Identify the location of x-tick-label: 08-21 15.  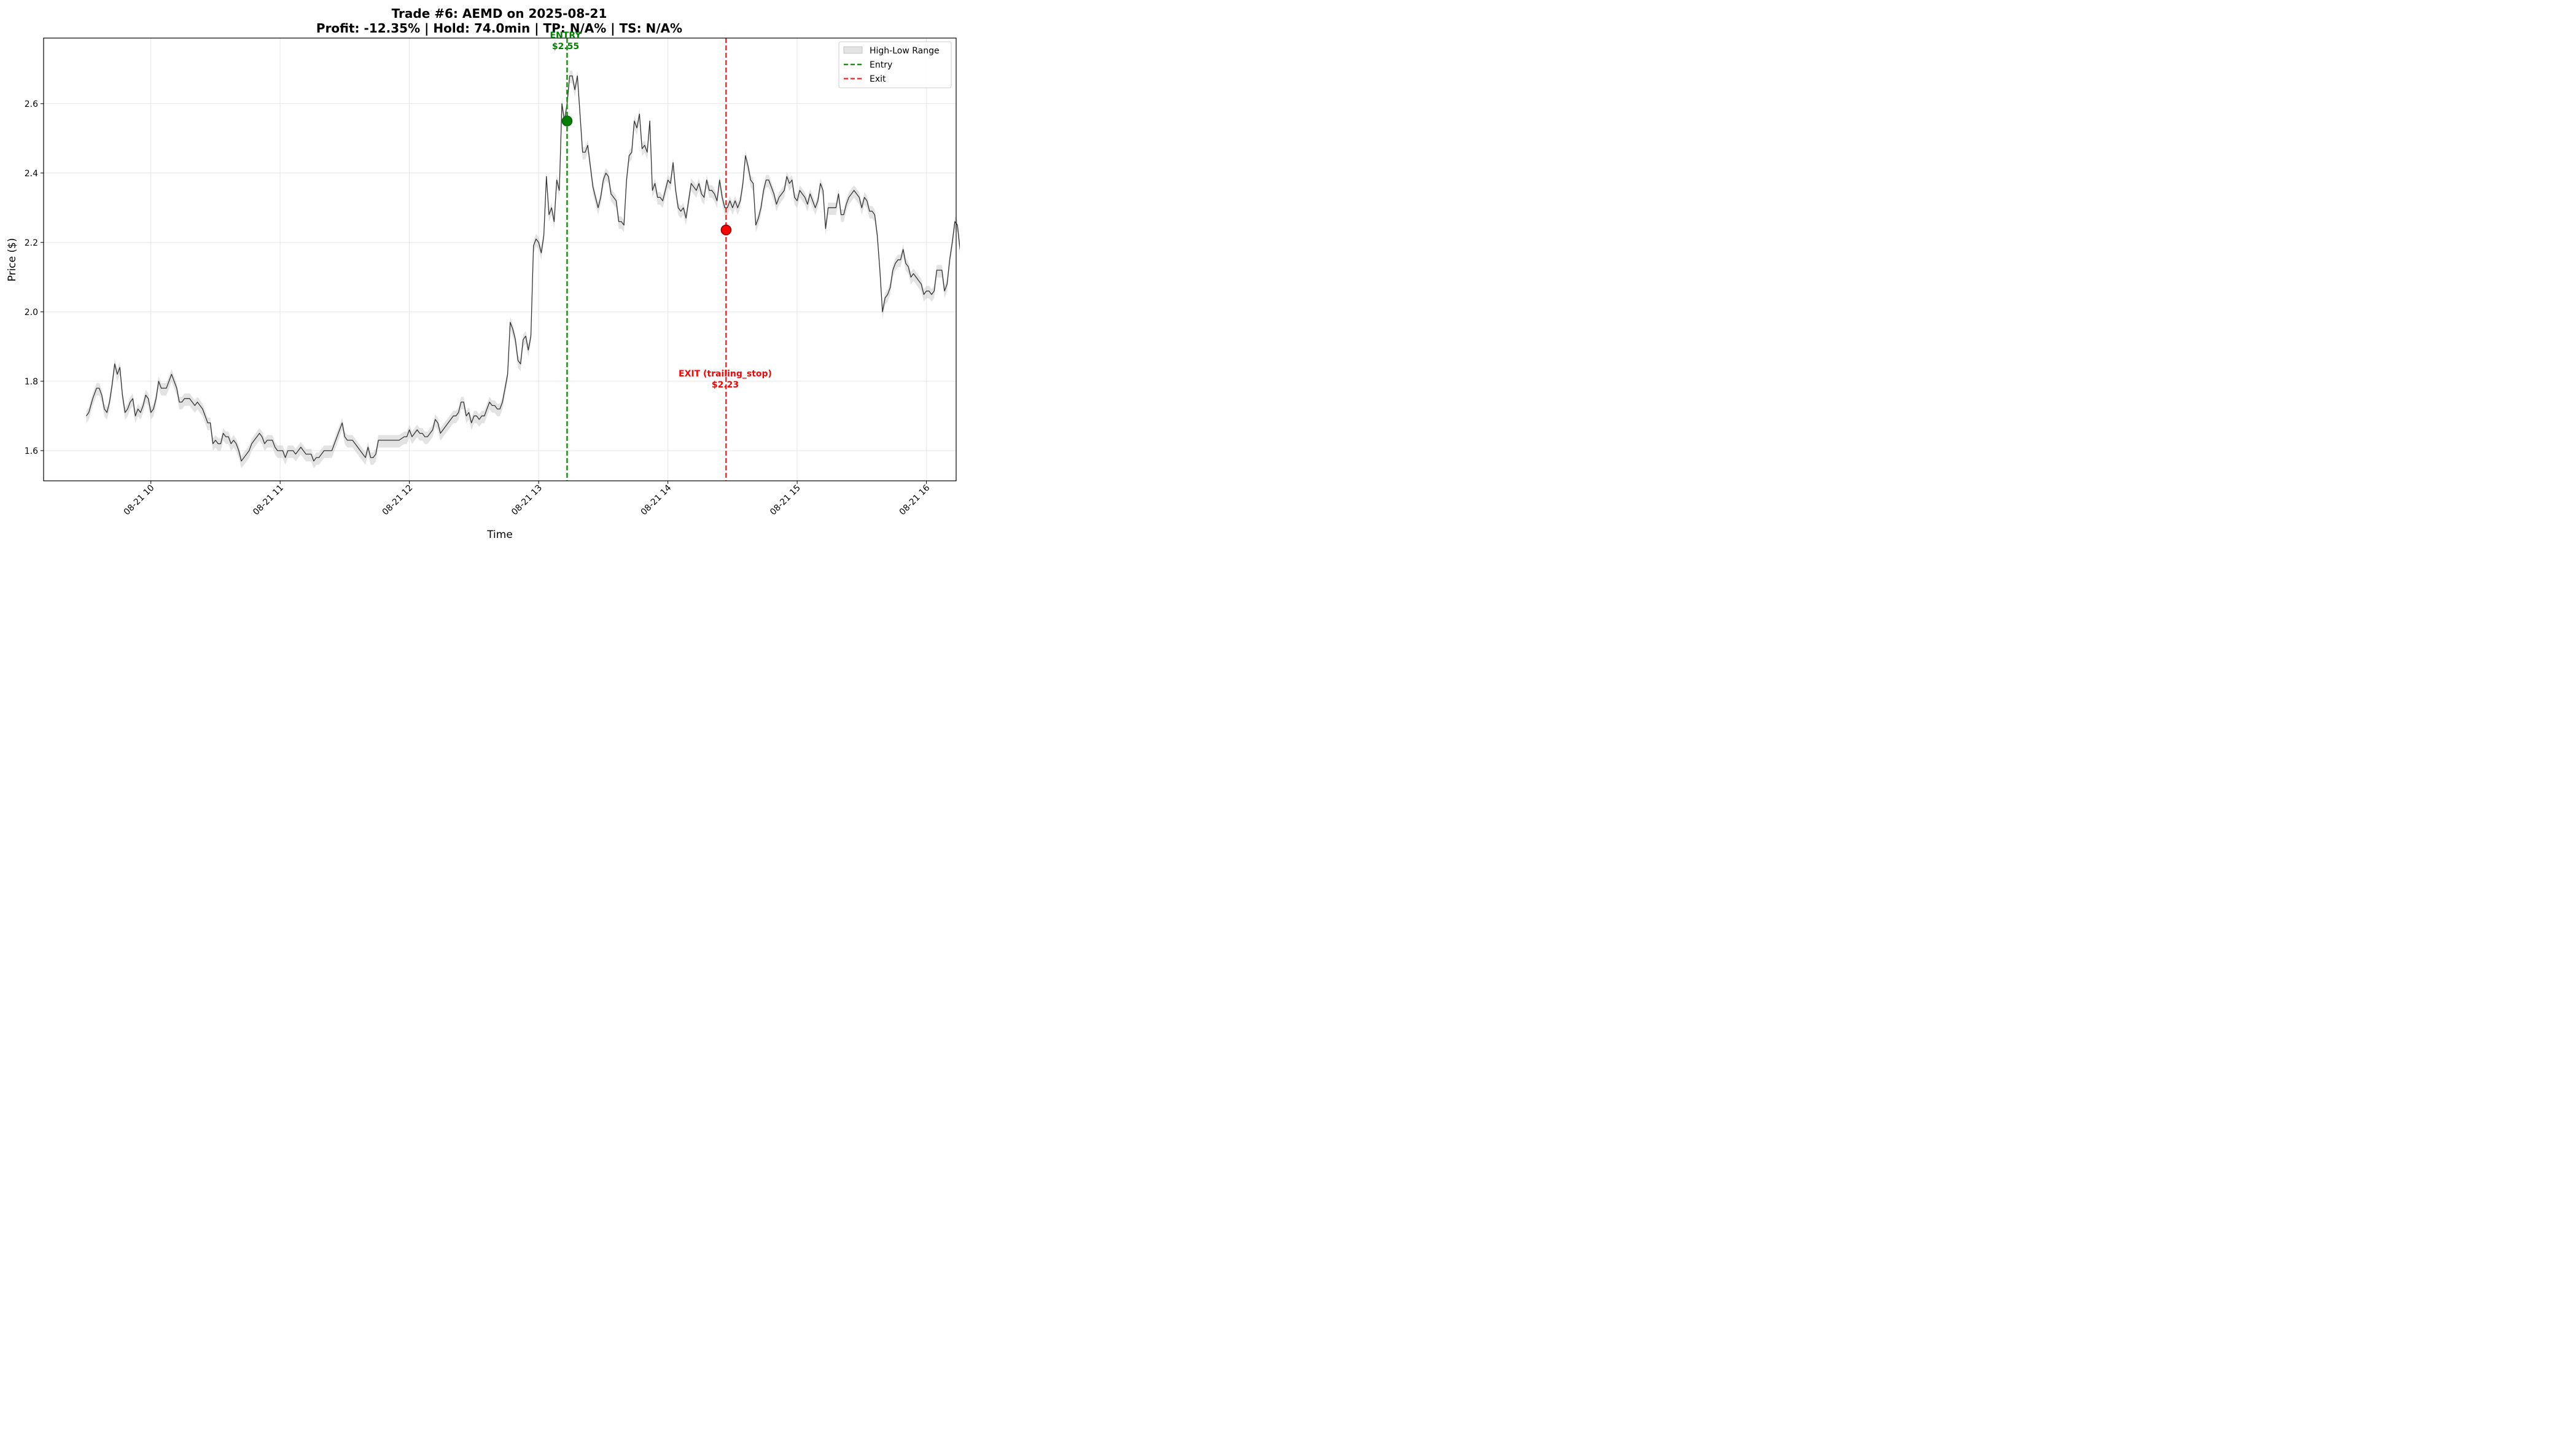
(785, 500).